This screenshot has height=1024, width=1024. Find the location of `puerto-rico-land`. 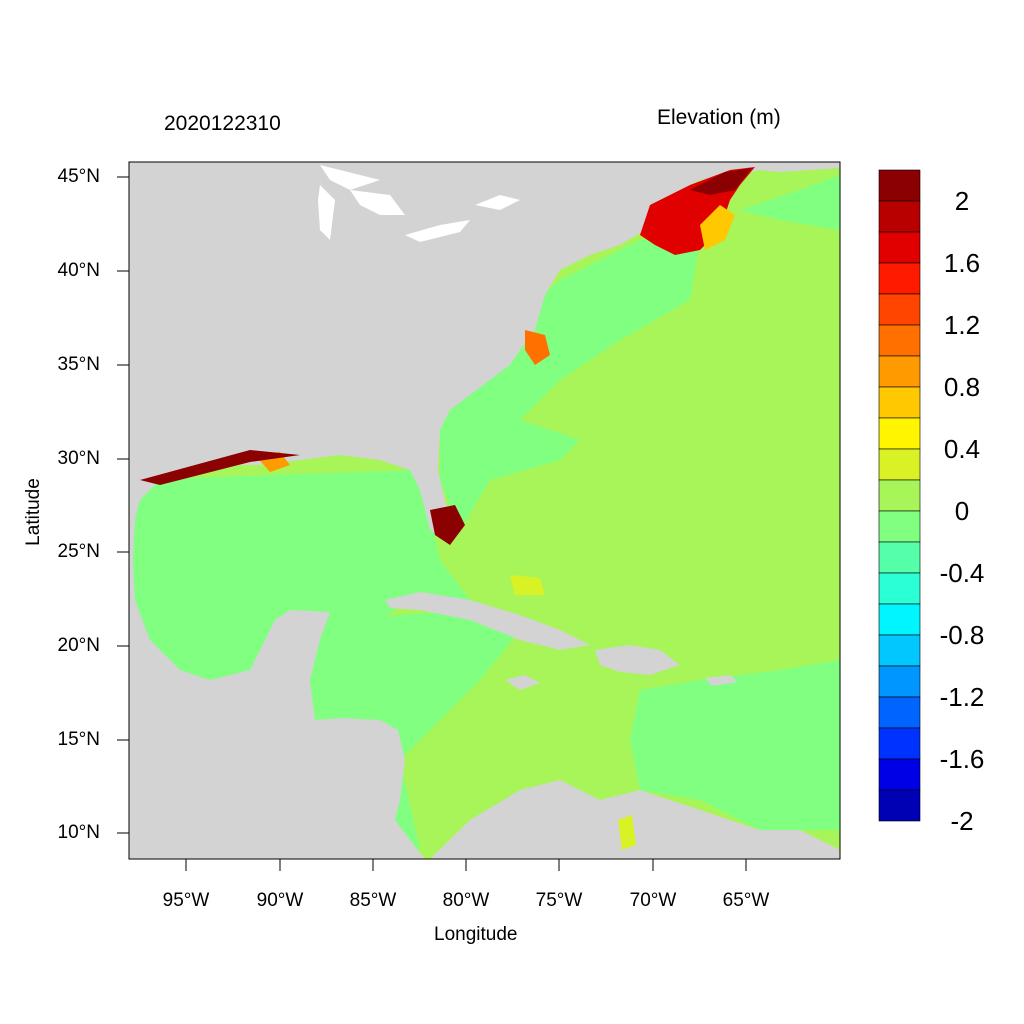

puerto-rico-land is located at coordinates (721, 680).